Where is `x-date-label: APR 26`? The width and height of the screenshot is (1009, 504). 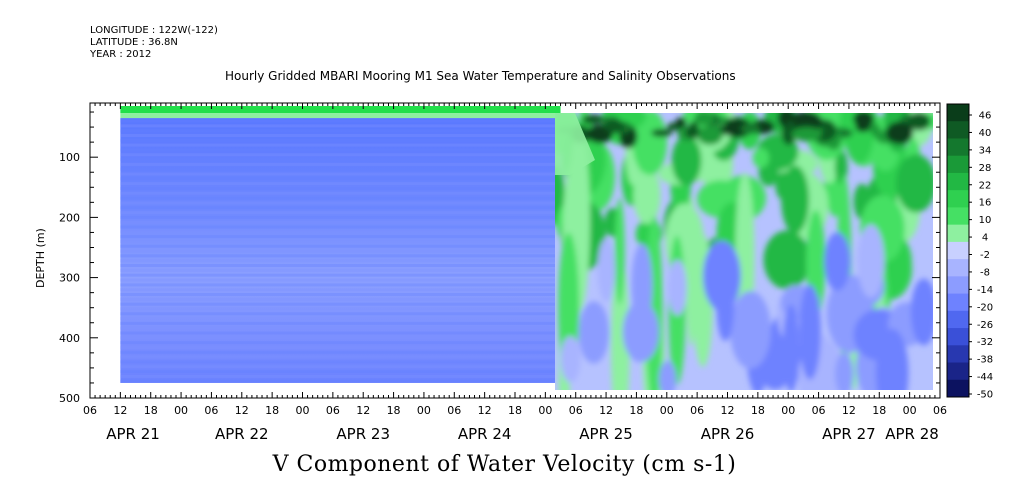
x-date-label: APR 26 is located at coordinates (728, 434).